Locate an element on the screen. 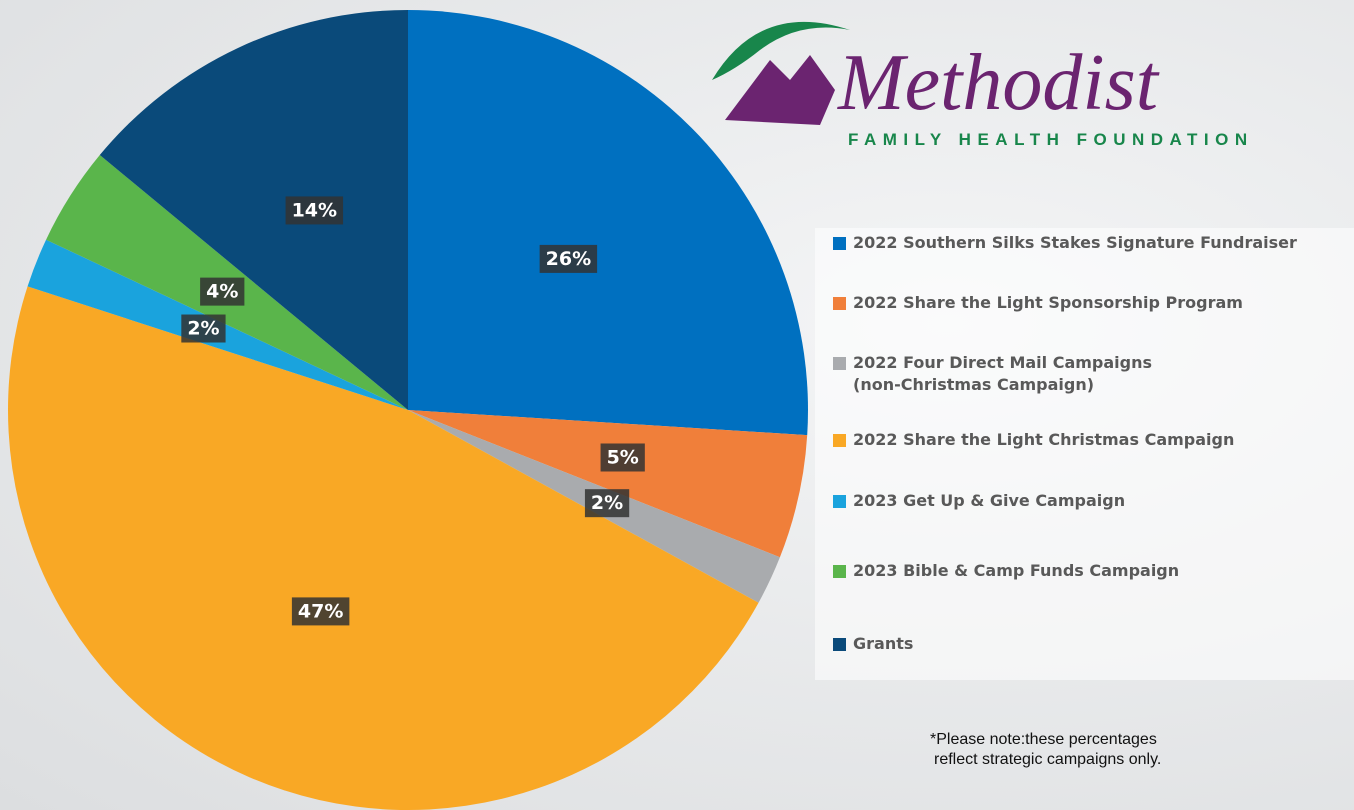 The height and width of the screenshot is (810, 1354). legend-item: 2023 Bible & Camp Funds Campaign is located at coordinates (1006, 571).